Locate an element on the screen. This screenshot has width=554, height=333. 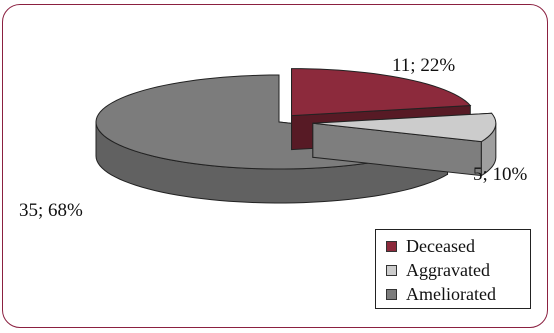
legend-item-aggravated: Aggravated is located at coordinates (458, 270).